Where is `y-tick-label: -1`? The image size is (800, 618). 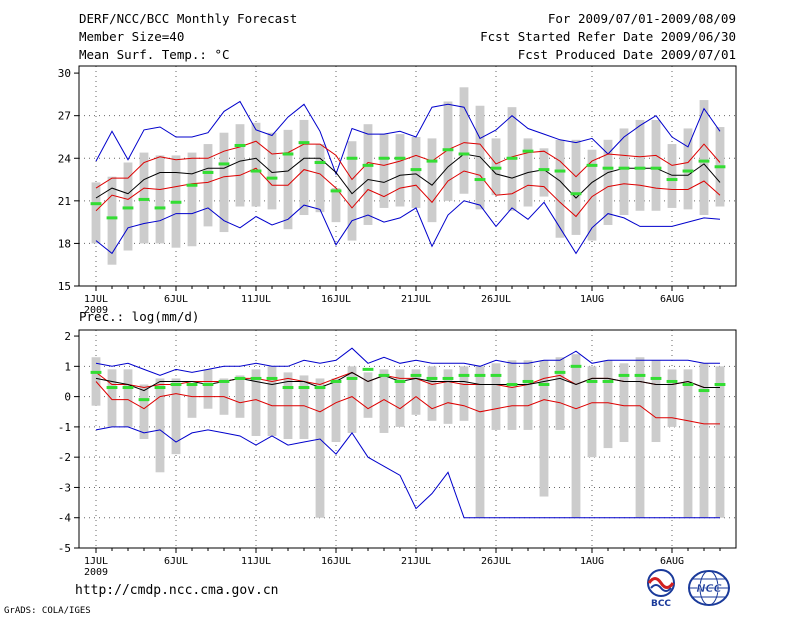 y-tick-label: -1 is located at coordinates (64, 427).